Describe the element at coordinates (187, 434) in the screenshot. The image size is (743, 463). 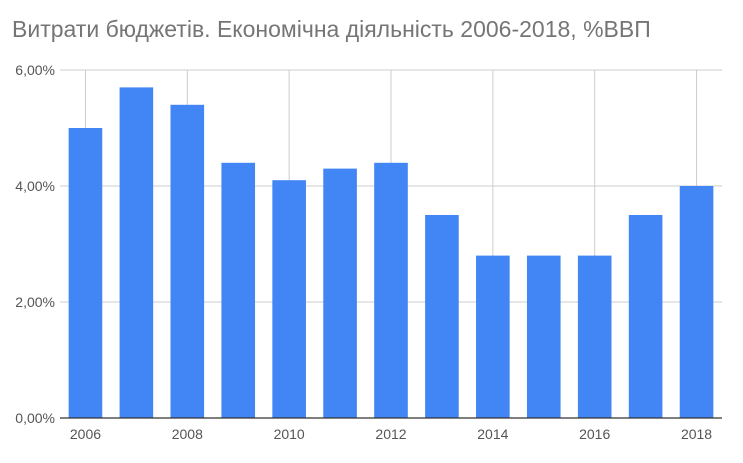
I see `x-tick-label: 2008` at that location.